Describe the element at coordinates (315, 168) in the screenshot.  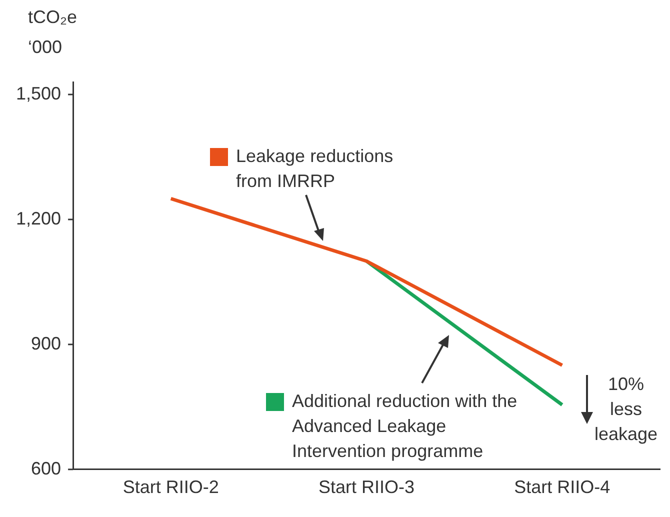
I see `legend-label: Leakage reductions from IMRRP` at that location.